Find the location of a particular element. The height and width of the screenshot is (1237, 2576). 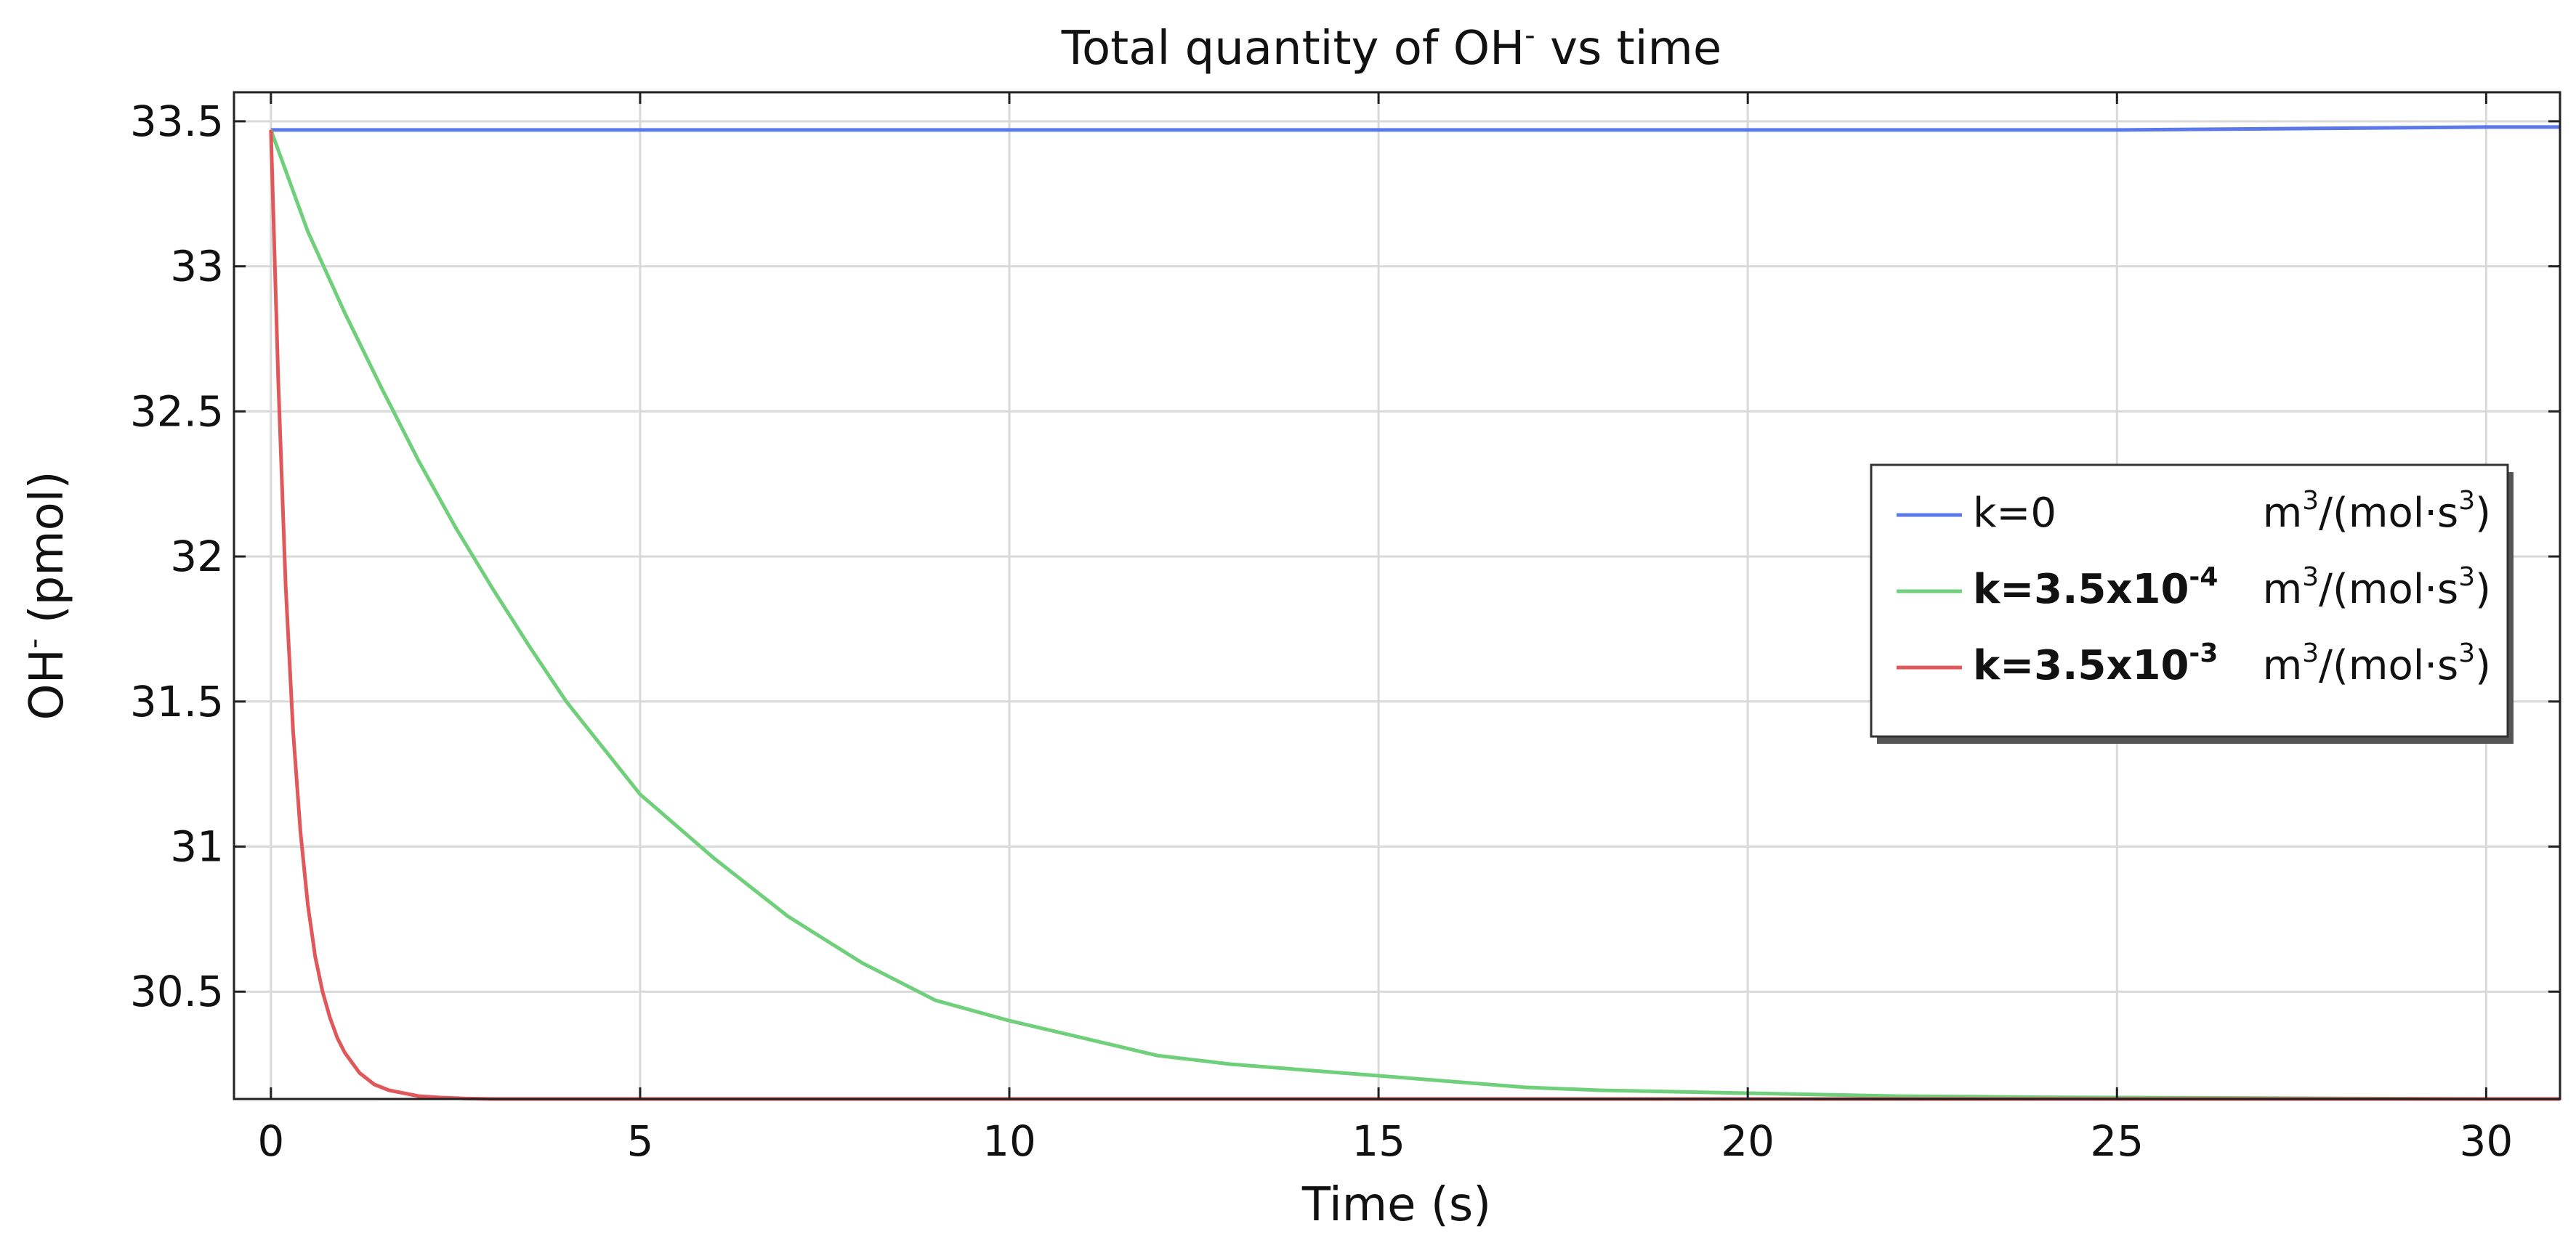

legend-unit-2: m3/(mol·s3) is located at coordinates (2377, 587).